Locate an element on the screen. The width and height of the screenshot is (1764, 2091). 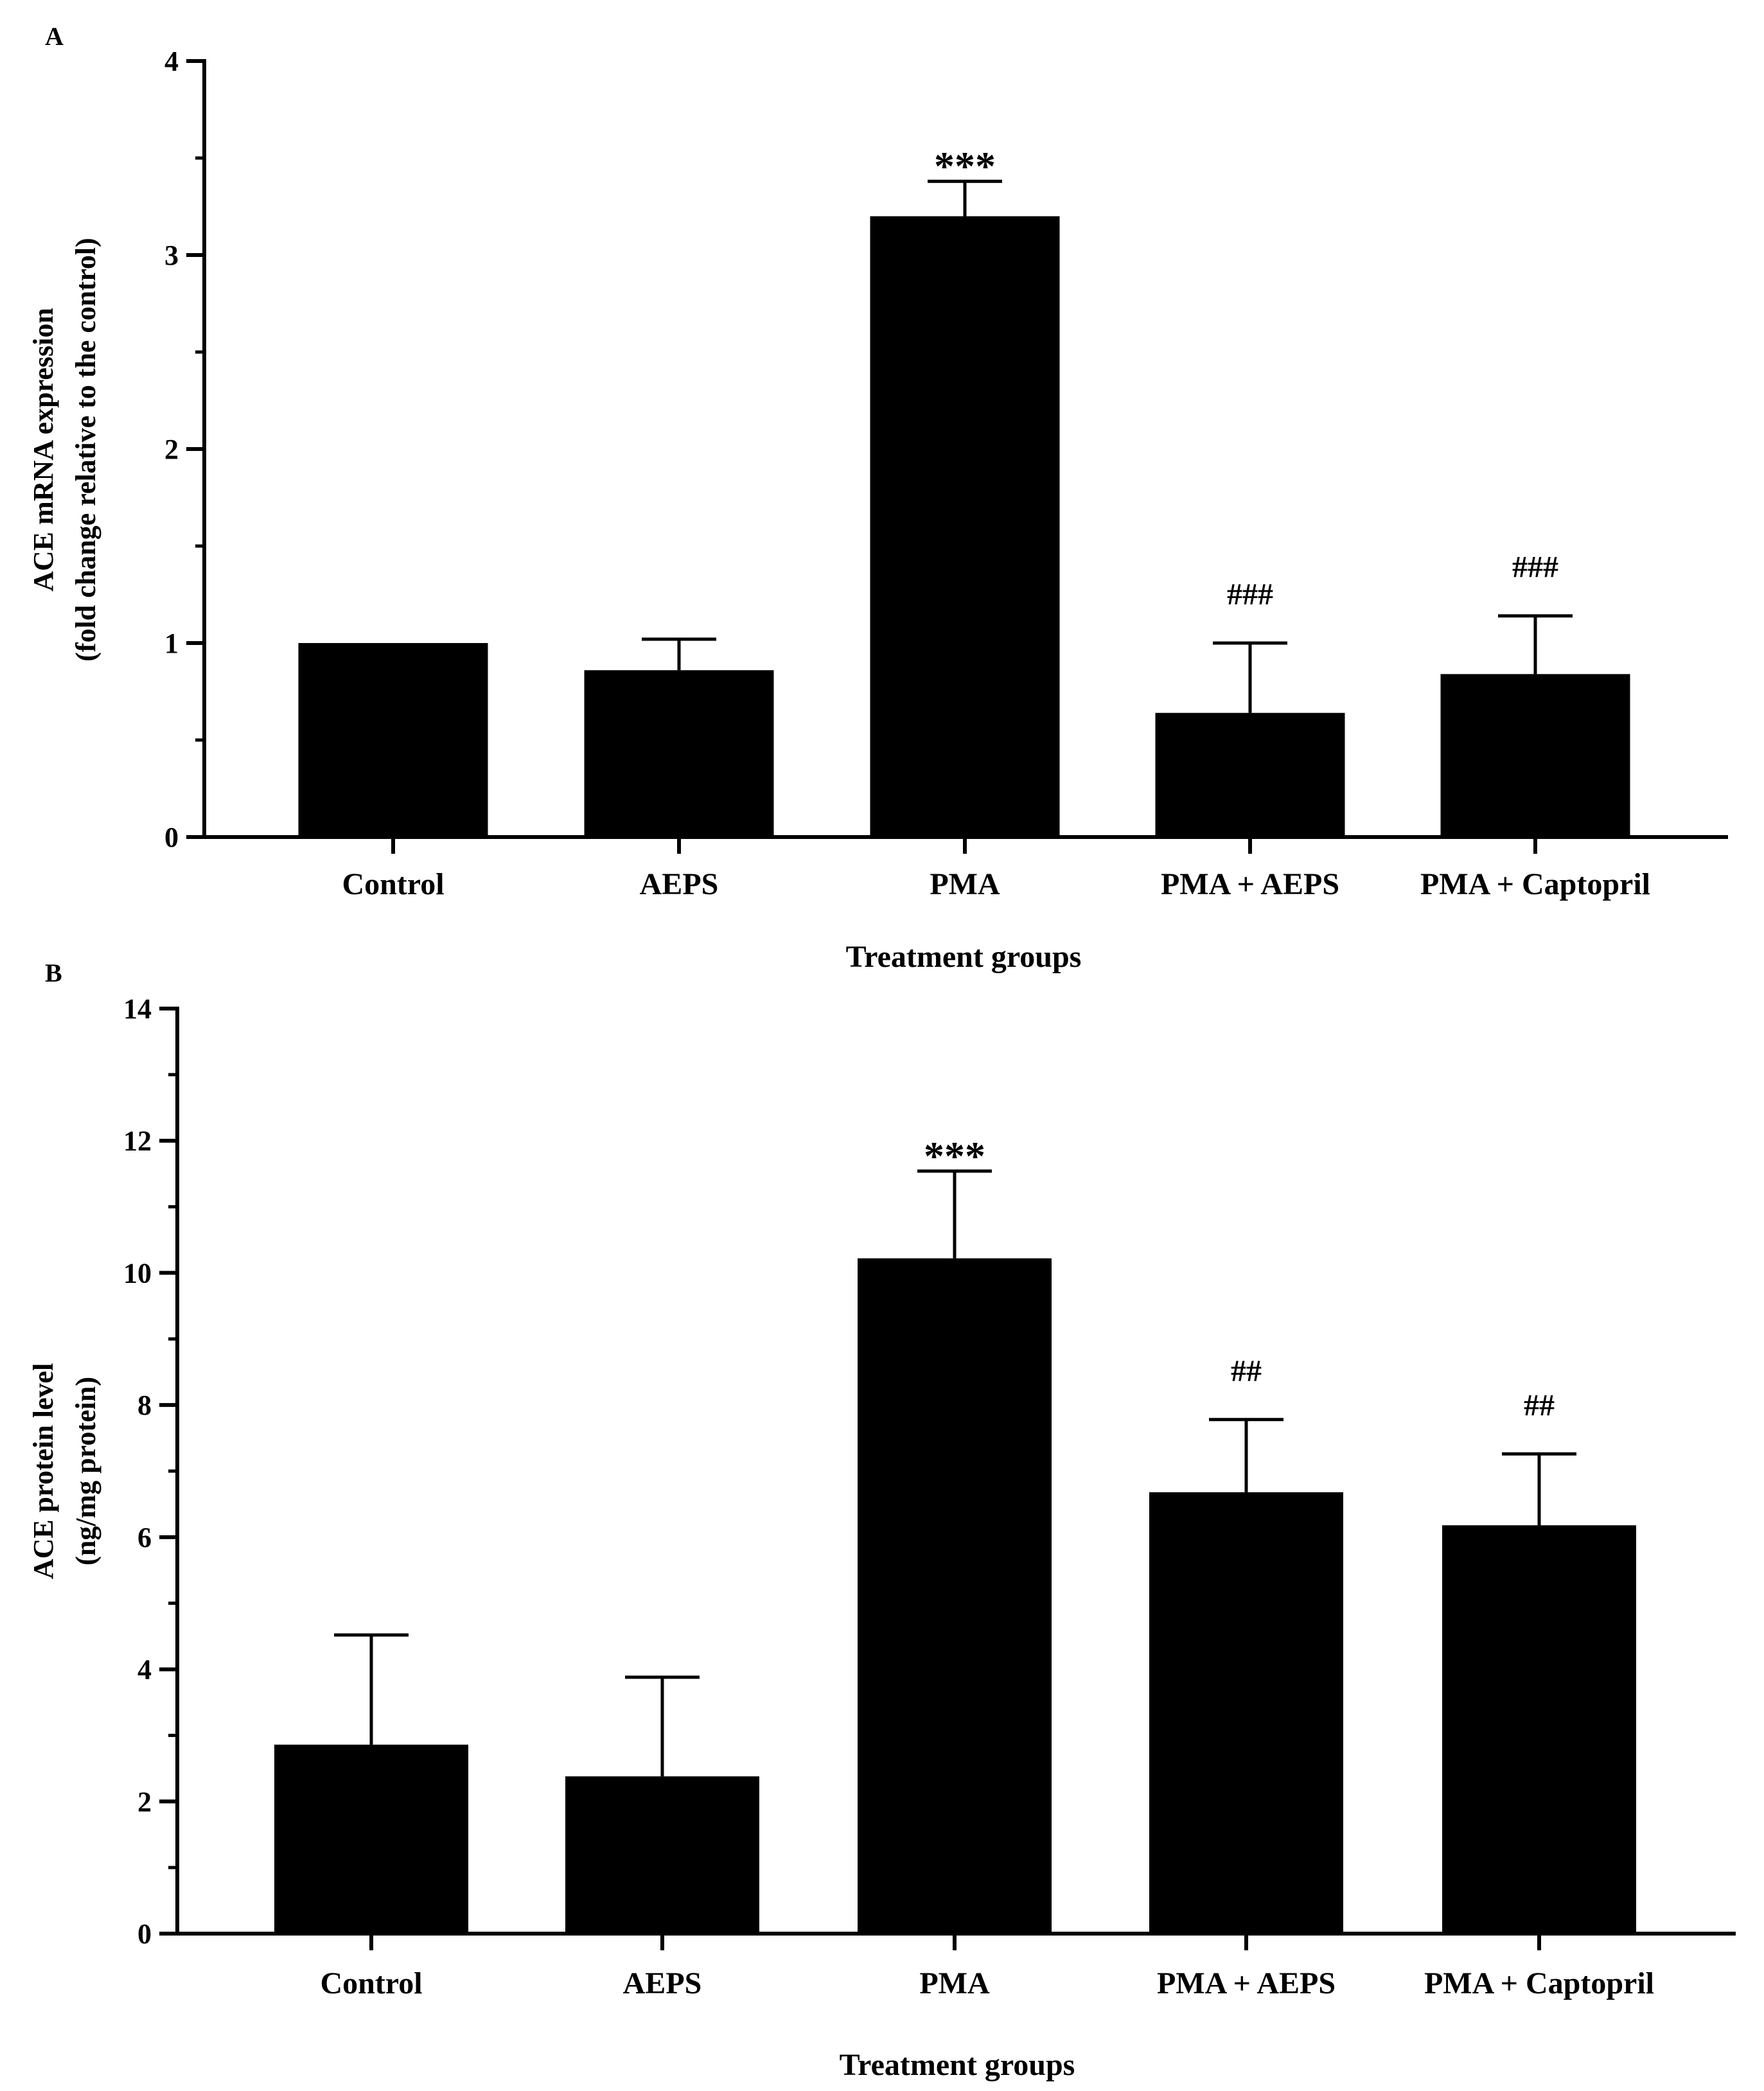
panel-b-ytick-label-2: 4 is located at coordinates (144, 1670).